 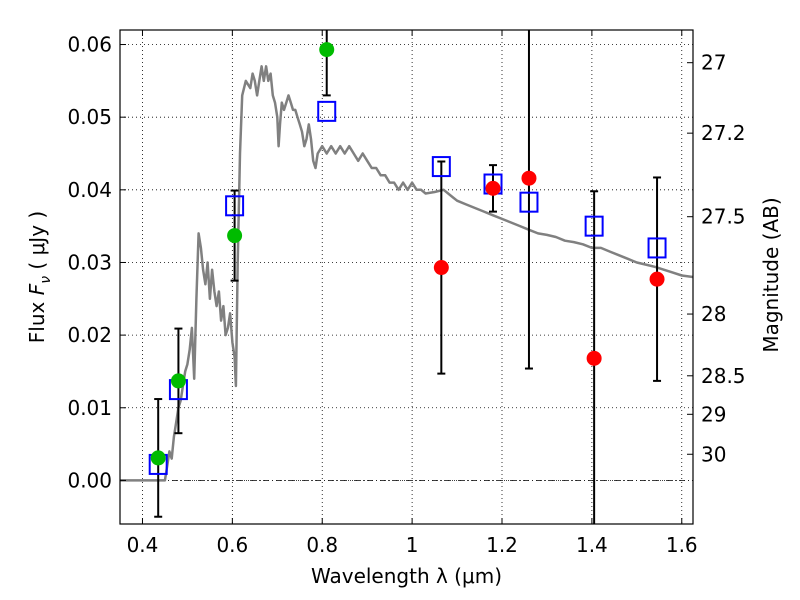 What do you see at coordinates (713, 454) in the screenshot?
I see `y2-tick-label: 30` at bounding box center [713, 454].